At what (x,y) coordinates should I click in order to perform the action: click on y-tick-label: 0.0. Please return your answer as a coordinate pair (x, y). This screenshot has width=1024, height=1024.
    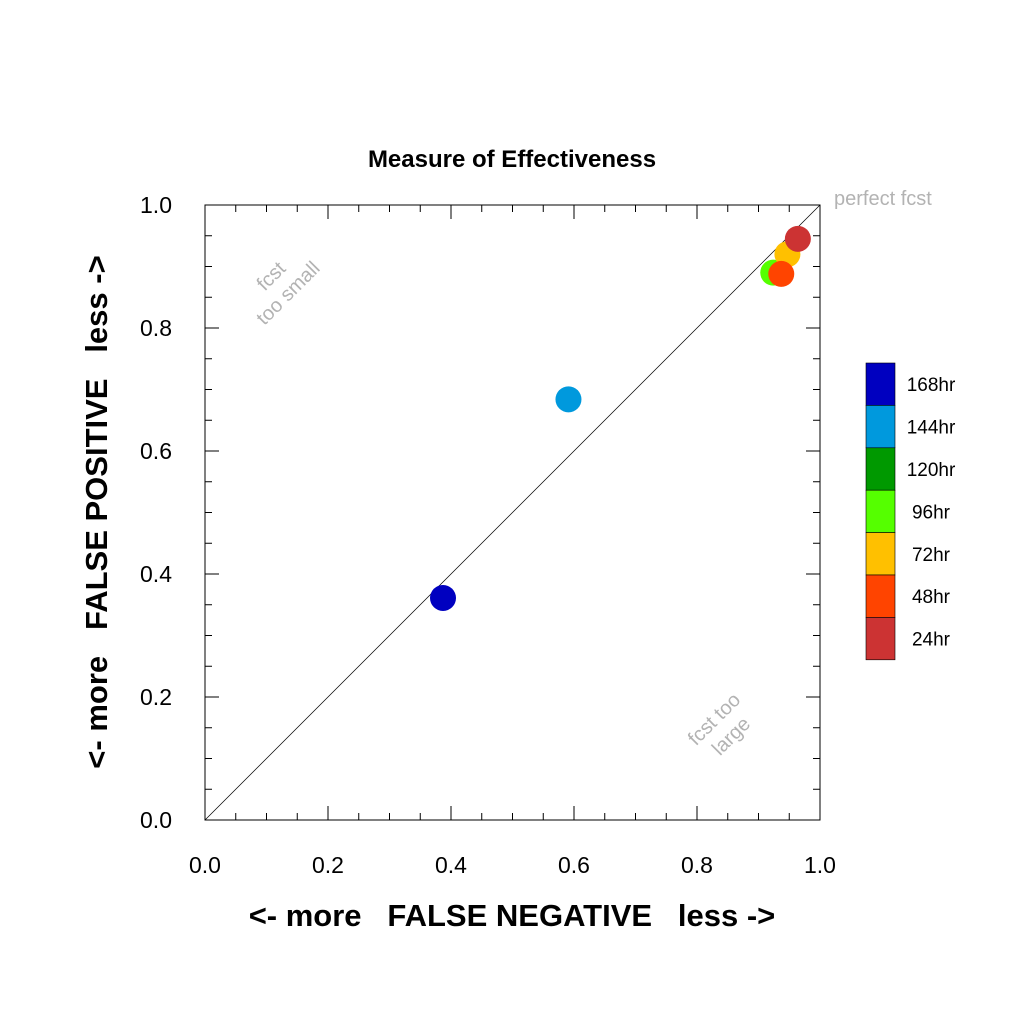
    Looking at the image, I should click on (156, 820).